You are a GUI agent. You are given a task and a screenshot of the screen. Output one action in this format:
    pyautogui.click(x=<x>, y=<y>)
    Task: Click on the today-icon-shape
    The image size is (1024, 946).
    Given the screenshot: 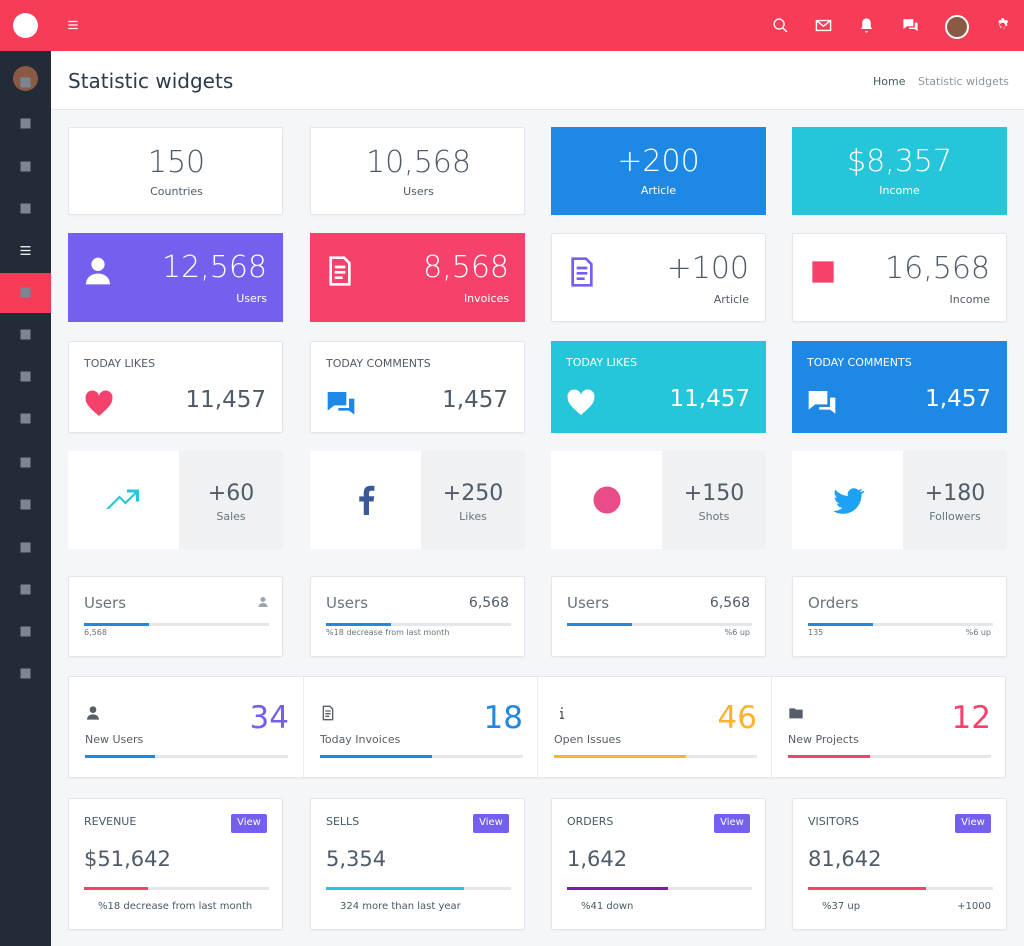 What is the action you would take?
    pyautogui.click(x=341, y=403)
    